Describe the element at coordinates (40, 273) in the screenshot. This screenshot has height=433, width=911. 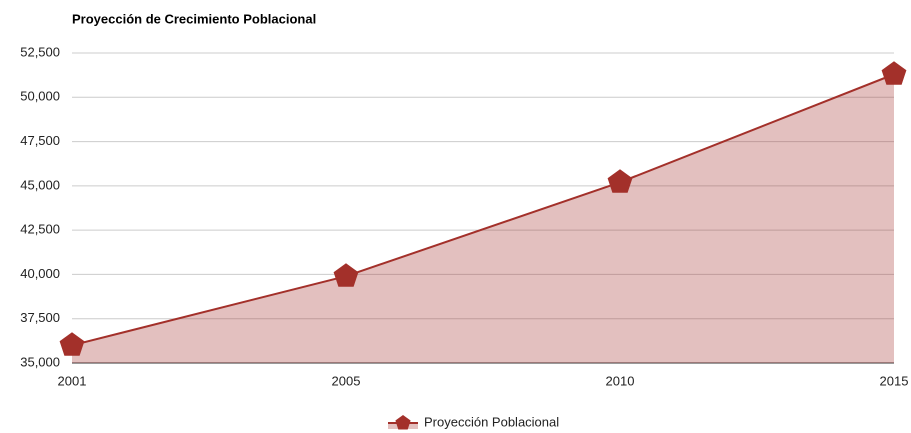
I see `y-tick-label: 40,000` at that location.